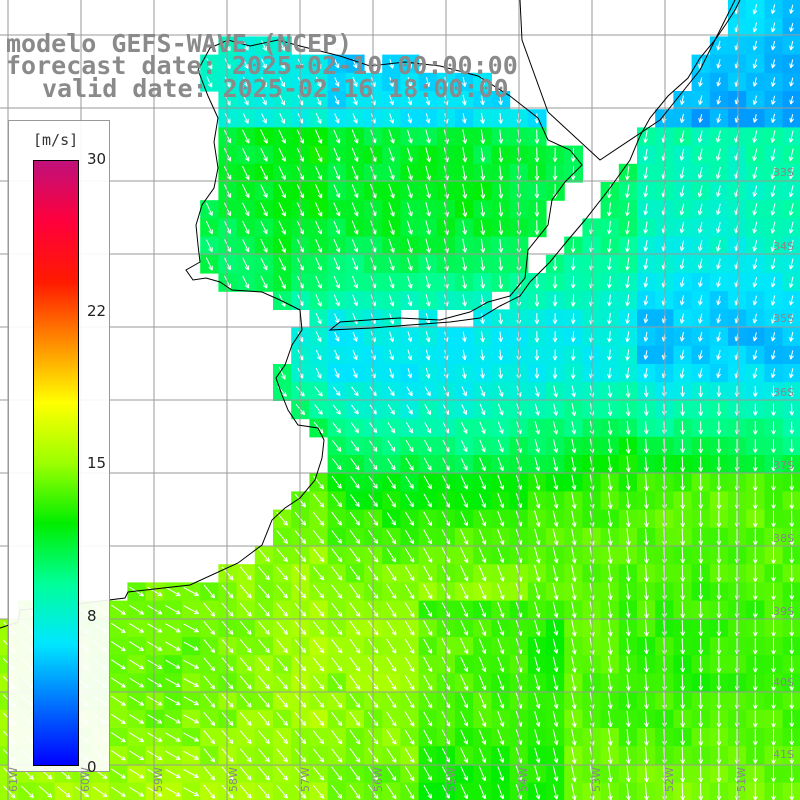  I want to click on lat-label: 38S, so click(783, 538).